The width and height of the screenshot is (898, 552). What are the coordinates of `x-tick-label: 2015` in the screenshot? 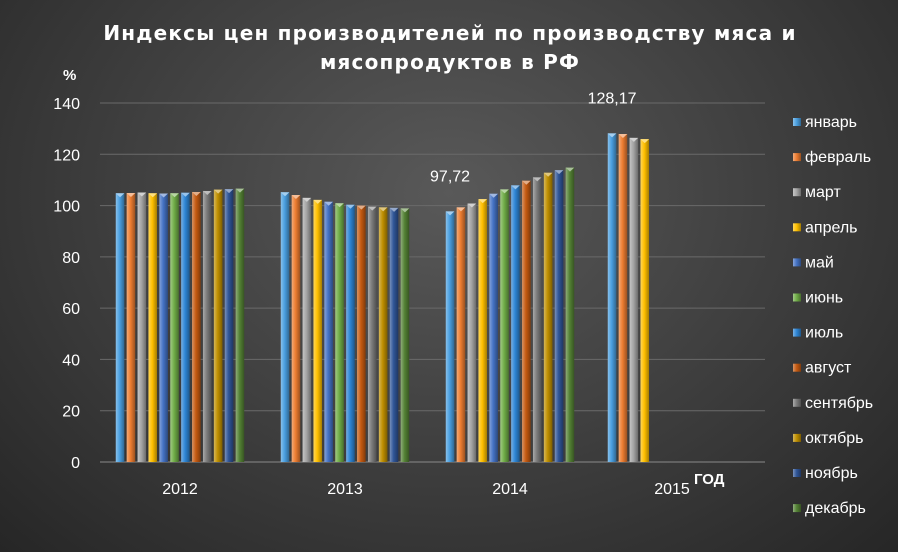 It's located at (672, 489).